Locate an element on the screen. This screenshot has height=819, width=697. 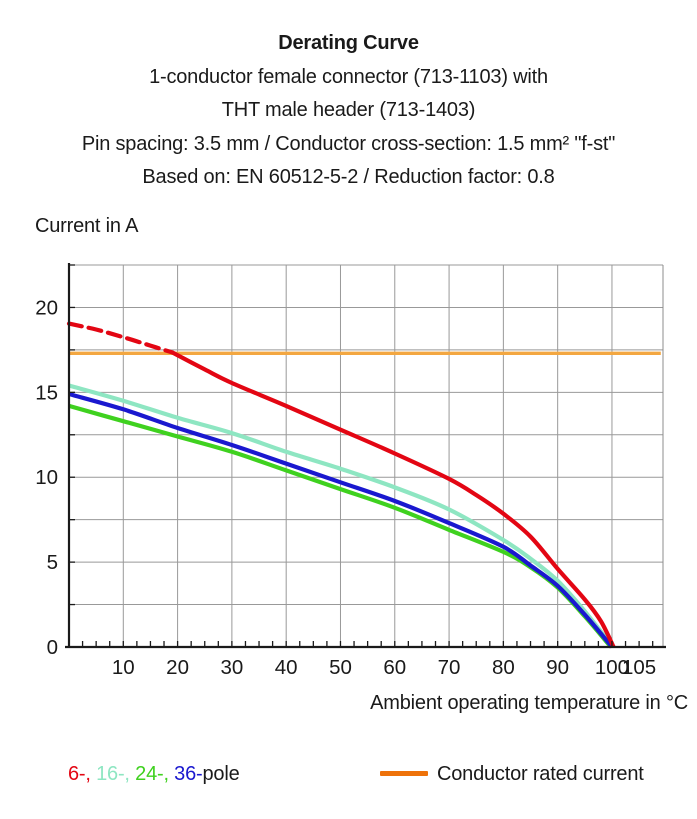
y-axis-title: Current in A is located at coordinates (87, 226).